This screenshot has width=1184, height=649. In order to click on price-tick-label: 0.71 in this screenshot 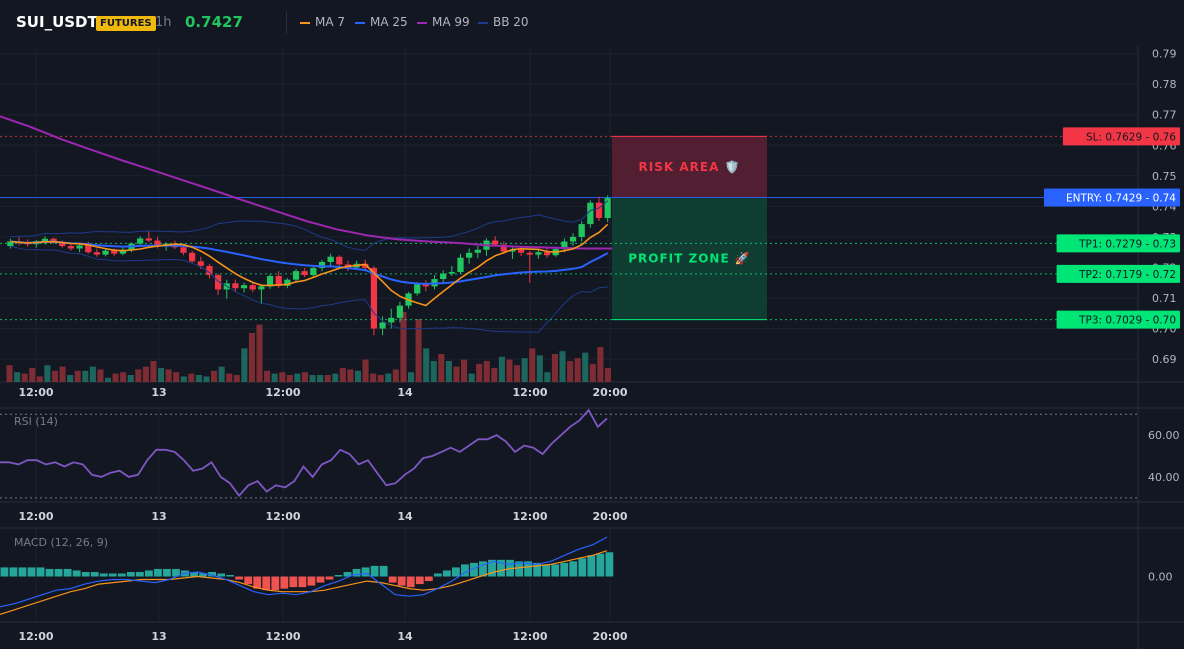, I will do `click(1164, 298)`.